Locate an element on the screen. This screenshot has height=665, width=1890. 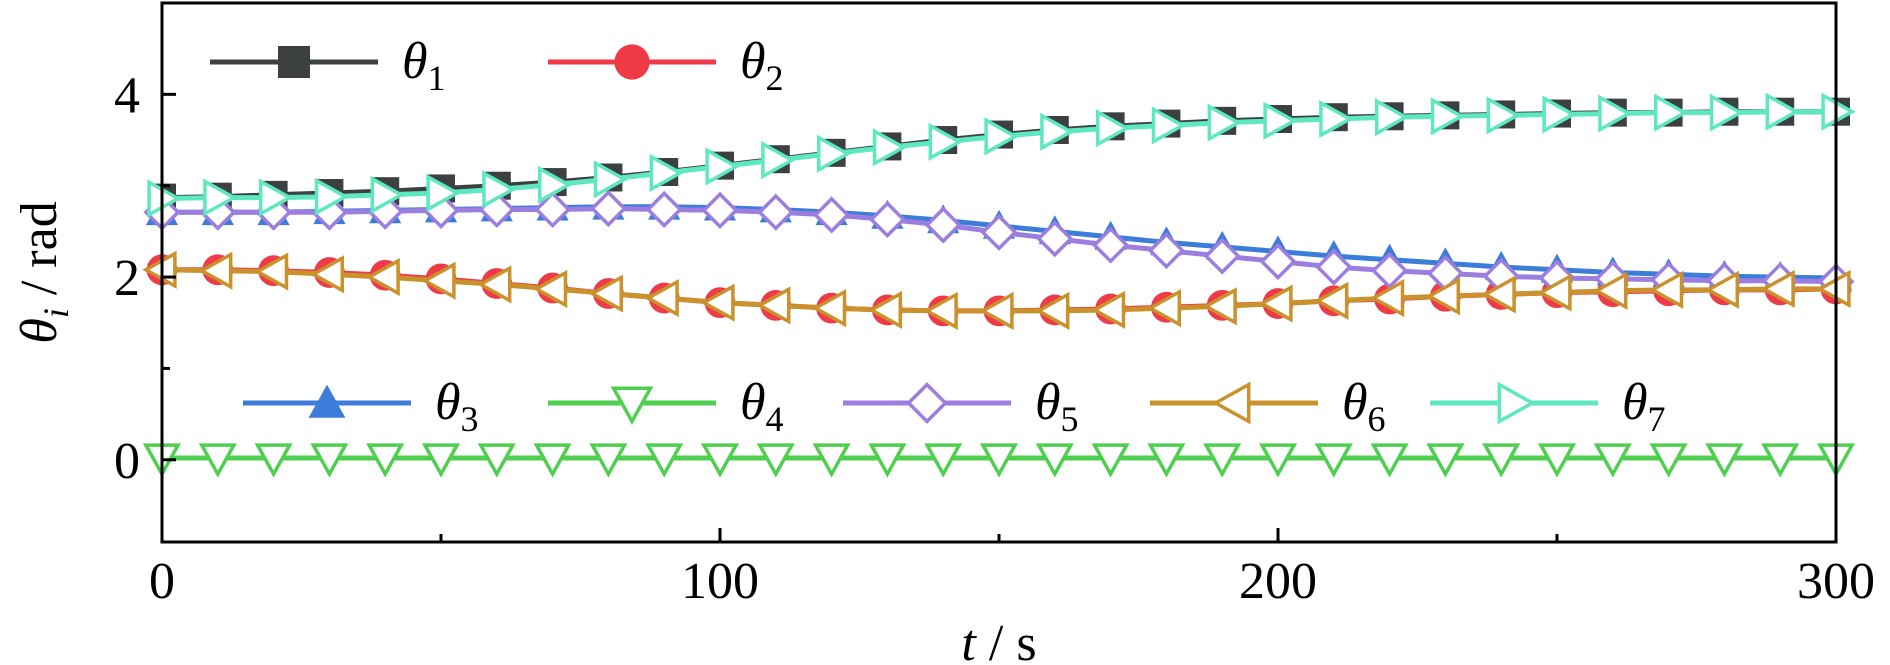
legend-entry: θ1 is located at coordinates (328, 65).